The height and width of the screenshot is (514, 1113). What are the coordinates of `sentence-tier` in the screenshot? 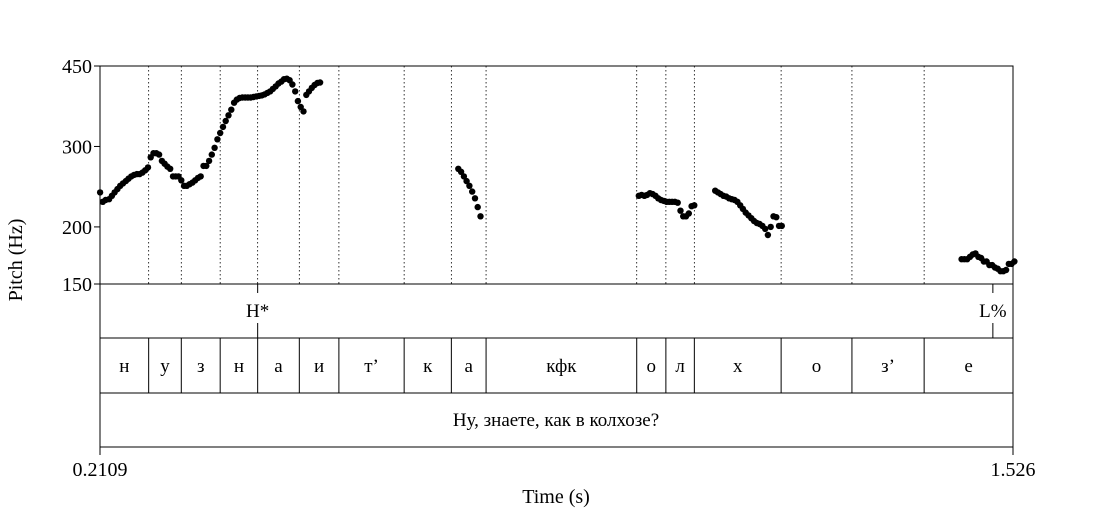 It's located at (556, 420).